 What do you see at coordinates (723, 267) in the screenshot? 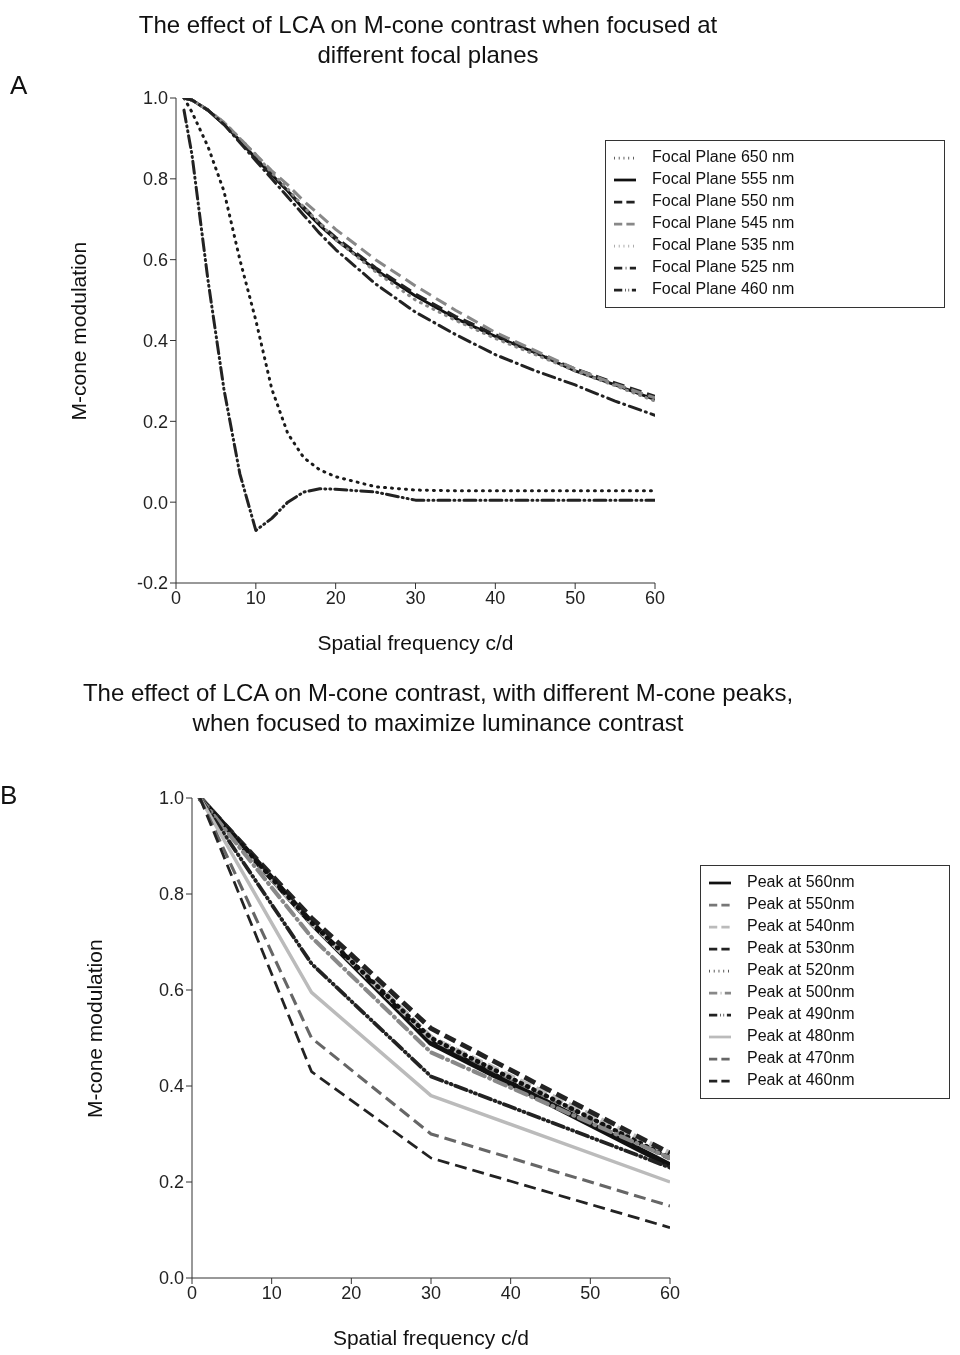
I see `legend-label: Focal Plane 525 nm` at bounding box center [723, 267].